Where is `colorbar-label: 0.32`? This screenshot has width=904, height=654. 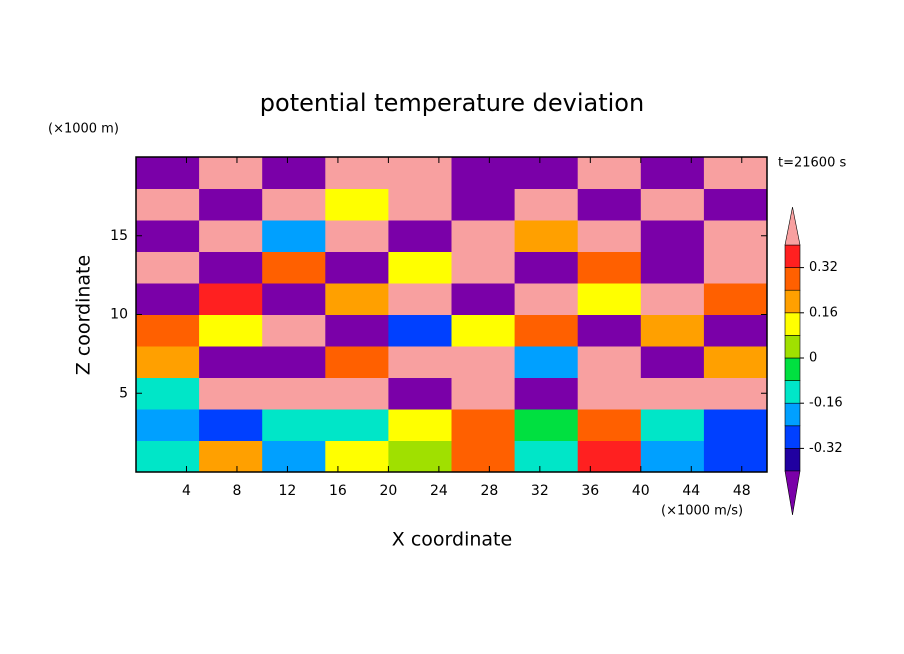
colorbar-label: 0.32 is located at coordinates (823, 267).